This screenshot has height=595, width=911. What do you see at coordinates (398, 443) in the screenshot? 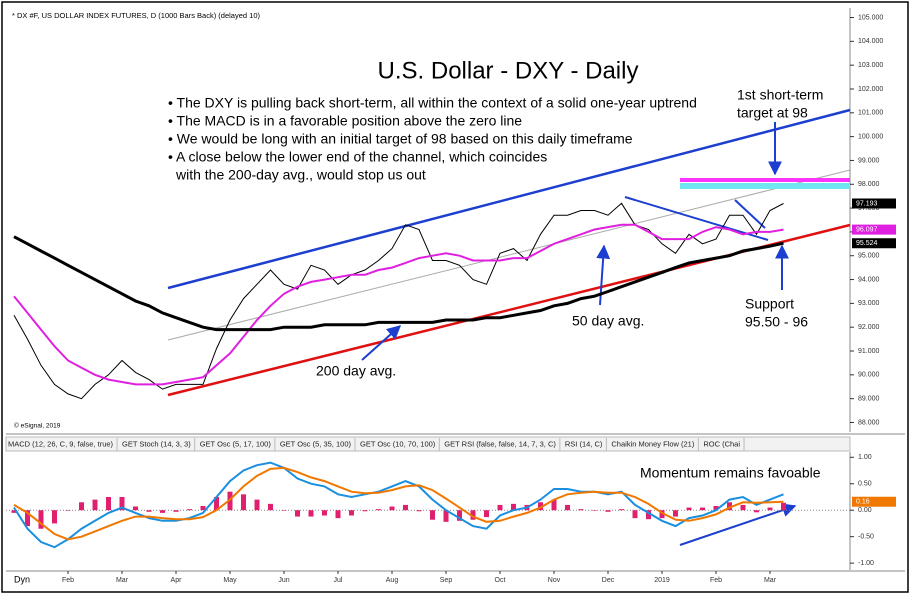
I see `tab: GET Osc (10, 70, 100)` at bounding box center [398, 443].